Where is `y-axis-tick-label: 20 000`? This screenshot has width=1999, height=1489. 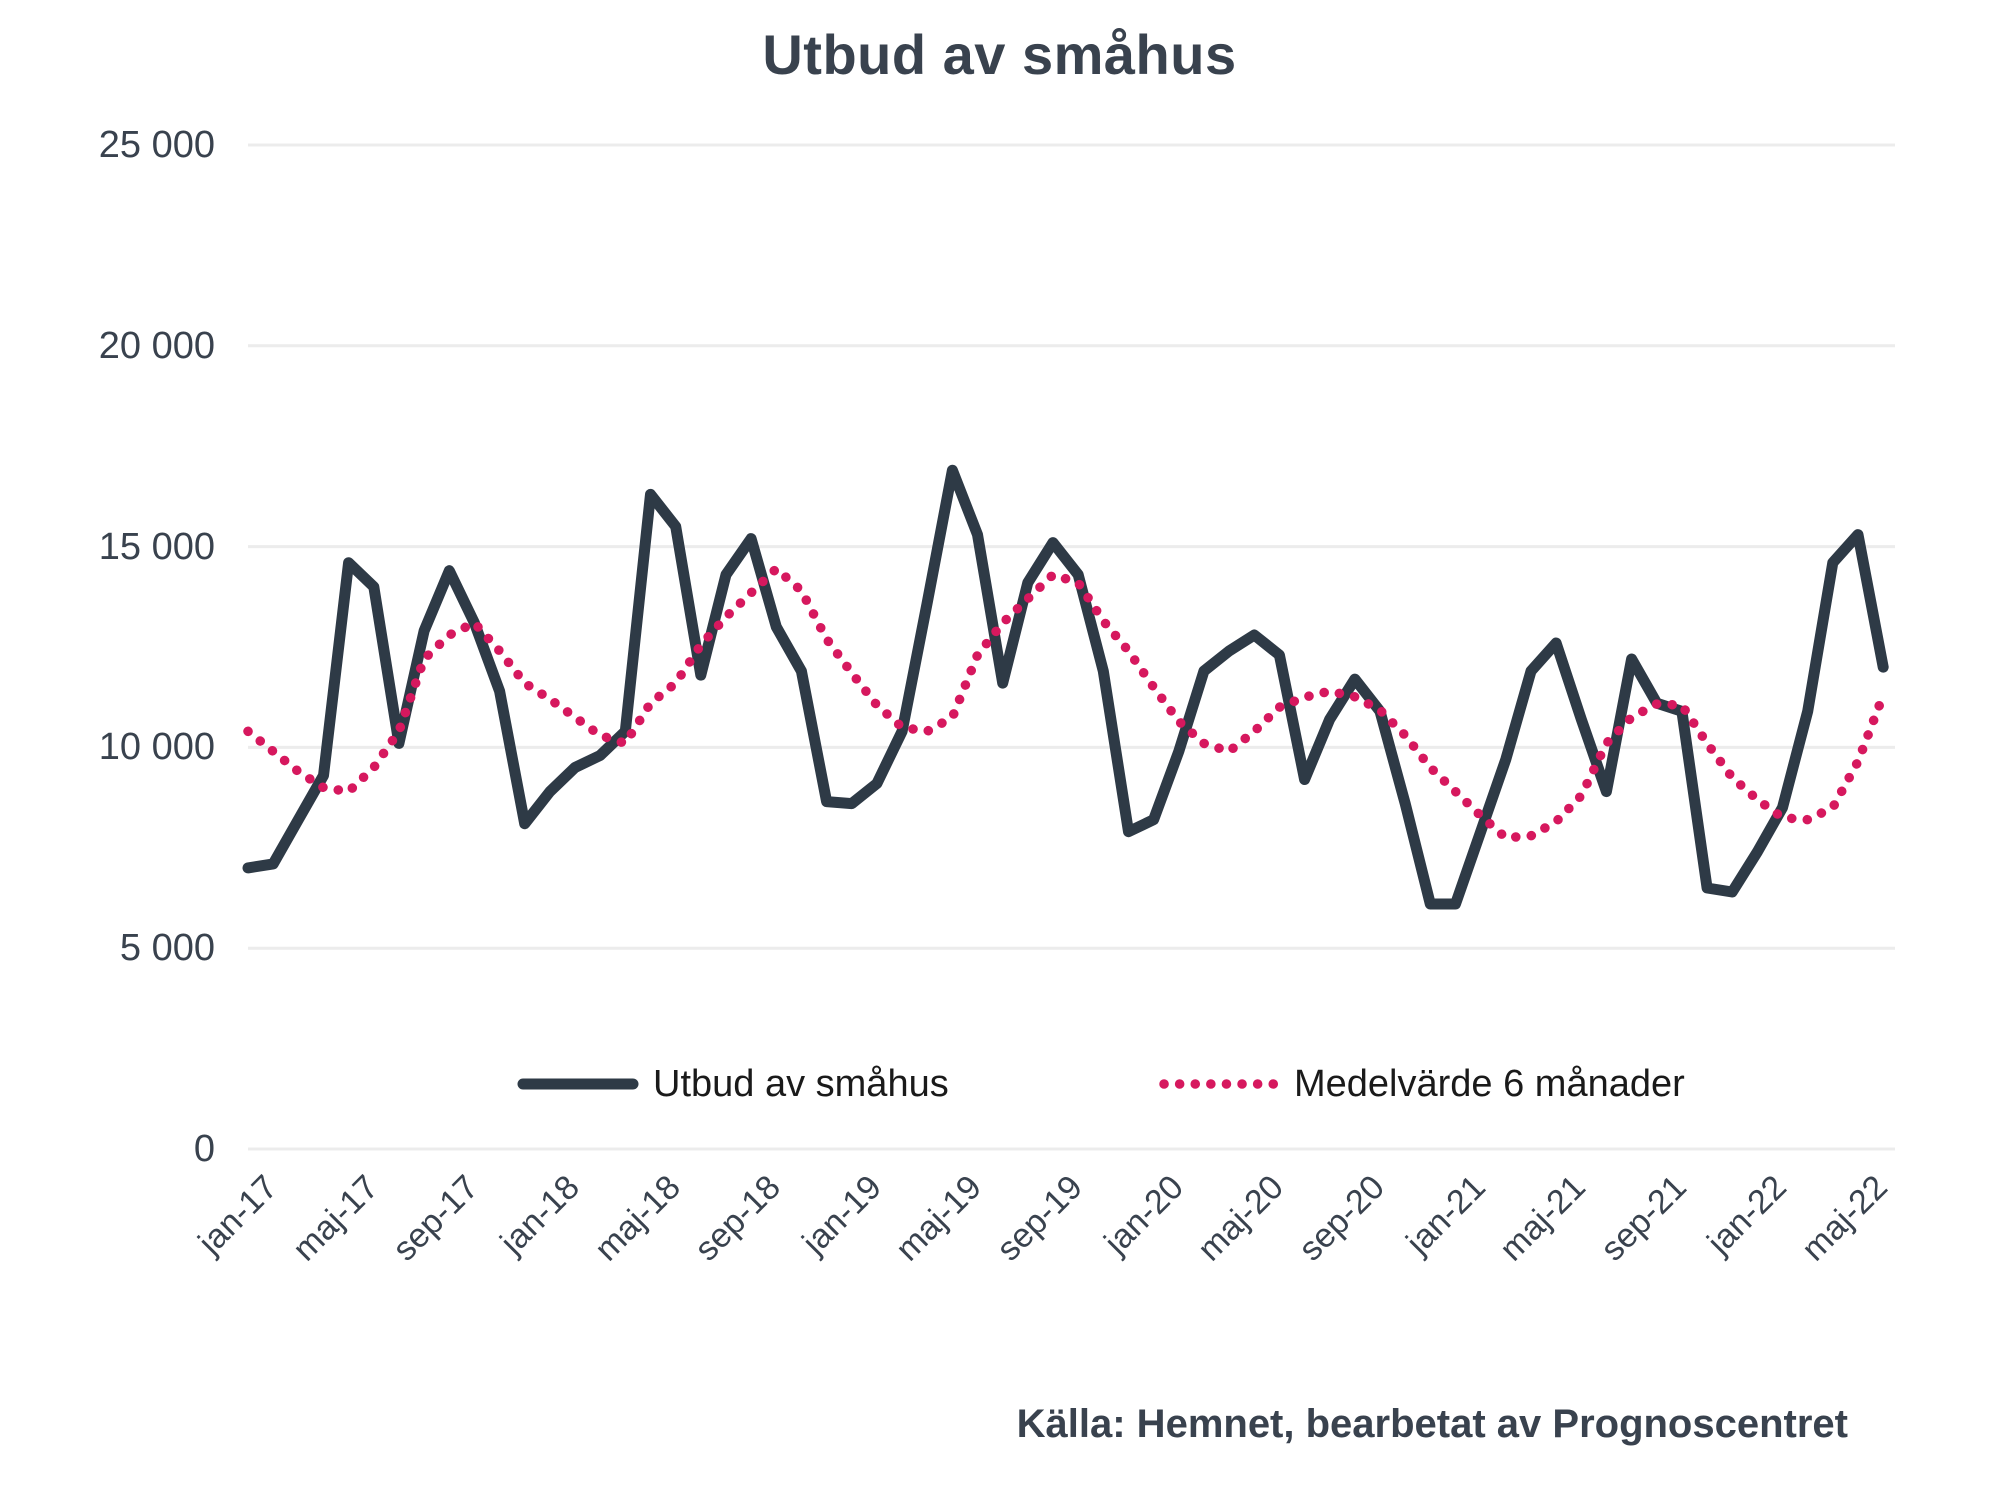 y-axis-tick-label: 20 000 is located at coordinates (156, 345).